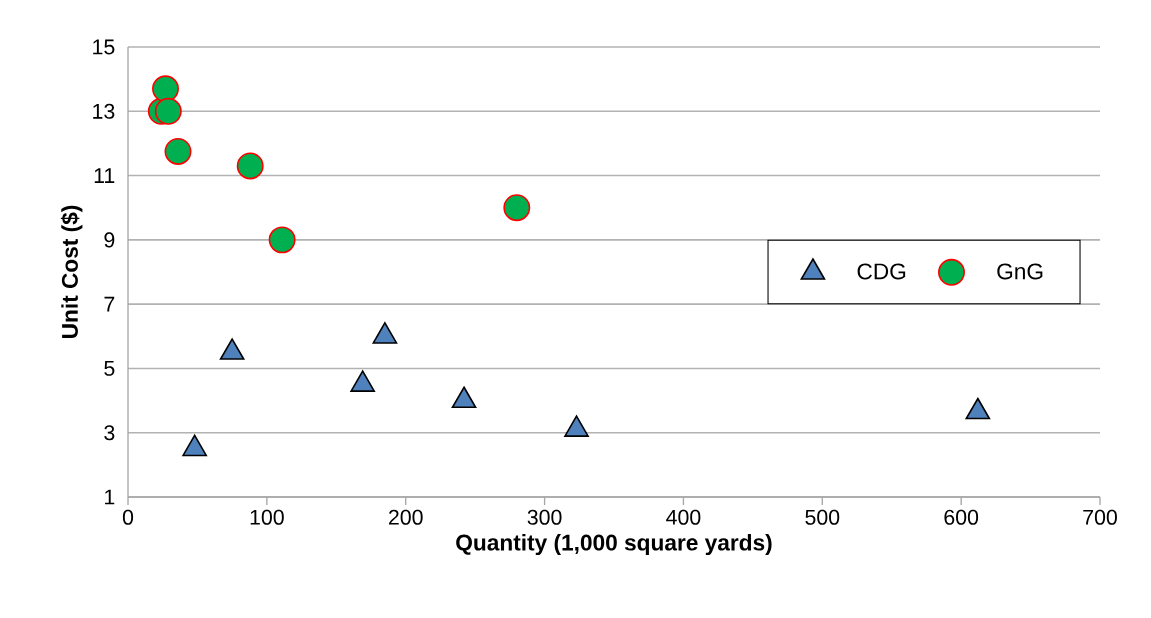 The image size is (1151, 618). What do you see at coordinates (109, 368) in the screenshot?
I see `y-tick-label: 5` at bounding box center [109, 368].